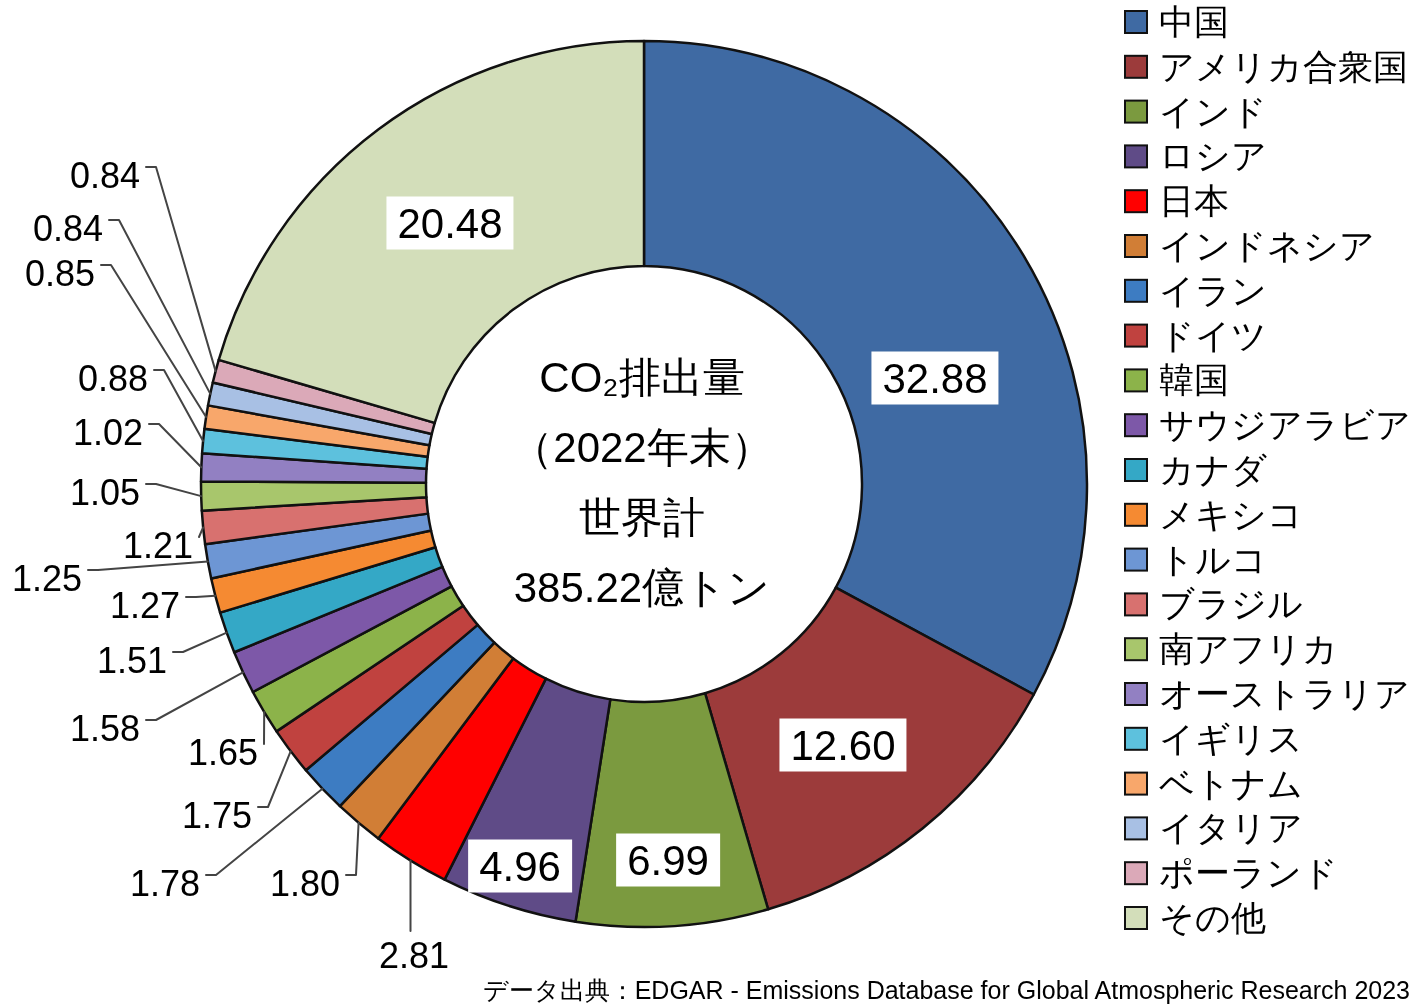 The width and height of the screenshot is (1415, 1006). I want to click on data-label: 6.99, so click(668, 860).